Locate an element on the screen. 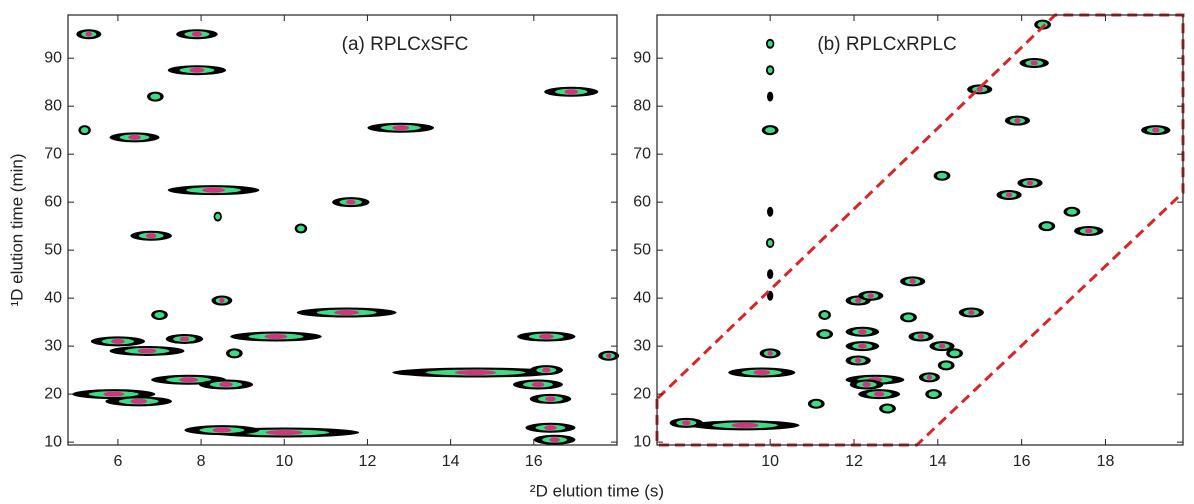  y-axis-label: ¹D elution time (min) is located at coordinates (16, 229).